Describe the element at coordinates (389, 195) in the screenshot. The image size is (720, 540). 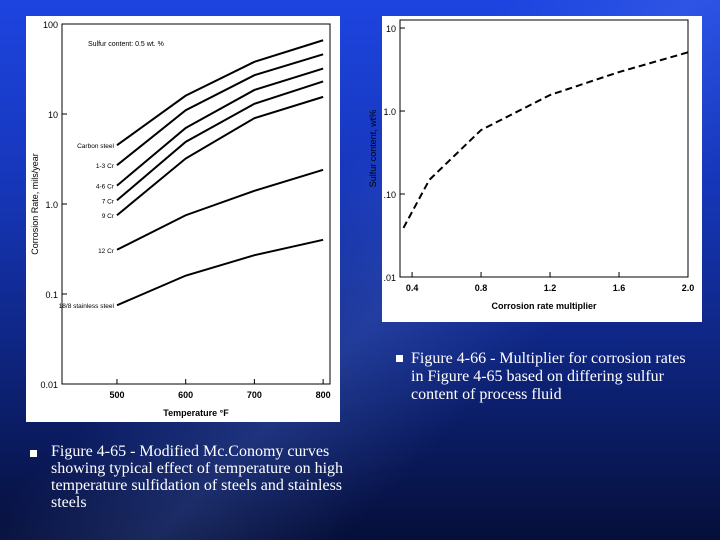
I see `y-tick-label: .10` at that location.